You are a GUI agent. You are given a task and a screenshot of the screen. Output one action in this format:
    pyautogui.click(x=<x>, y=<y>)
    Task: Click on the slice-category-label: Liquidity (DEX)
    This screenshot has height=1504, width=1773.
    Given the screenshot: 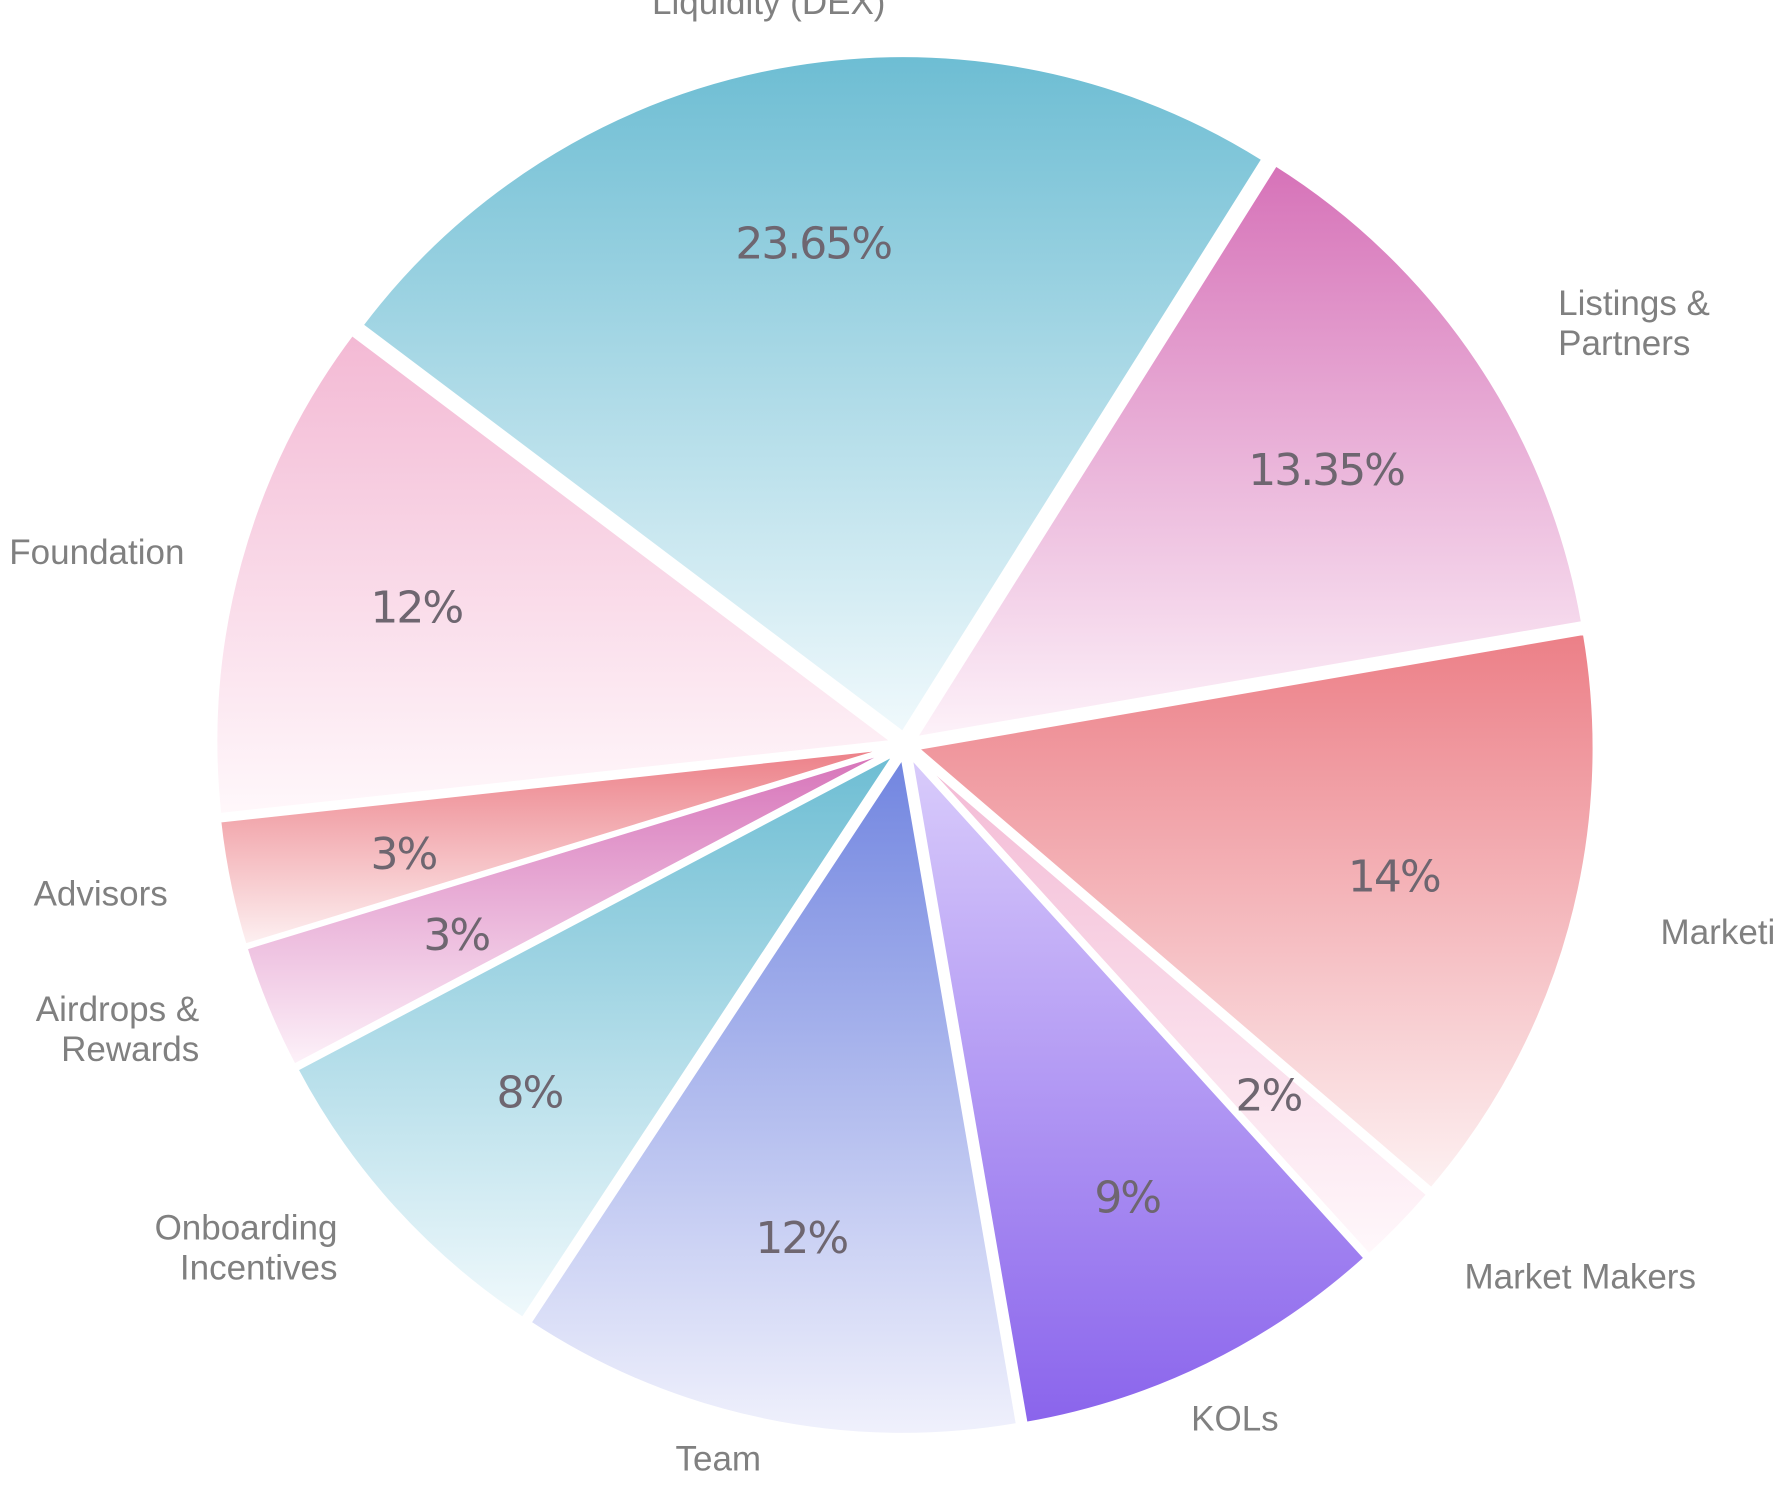 What is the action you would take?
    pyautogui.click(x=768, y=11)
    